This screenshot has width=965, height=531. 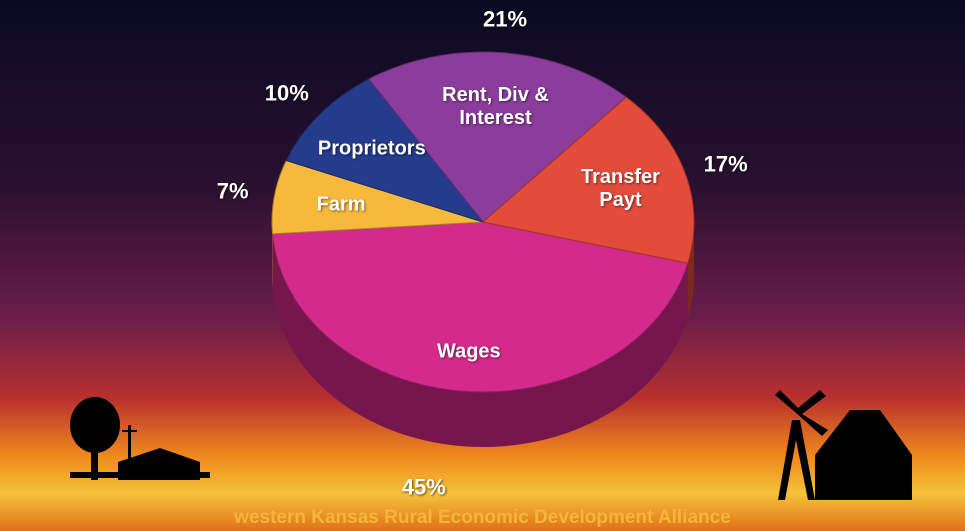 I want to click on farm-silhouette, so click(x=140, y=438).